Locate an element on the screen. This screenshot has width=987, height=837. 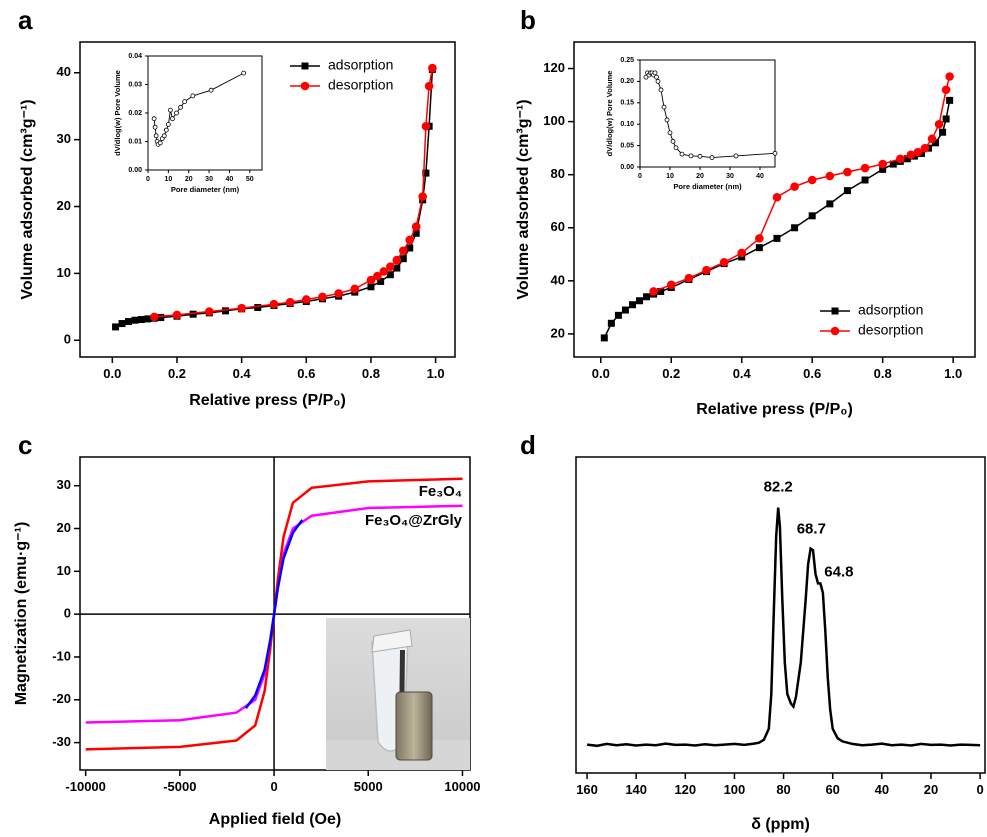
photo-magnet is located at coordinates (414, 726).